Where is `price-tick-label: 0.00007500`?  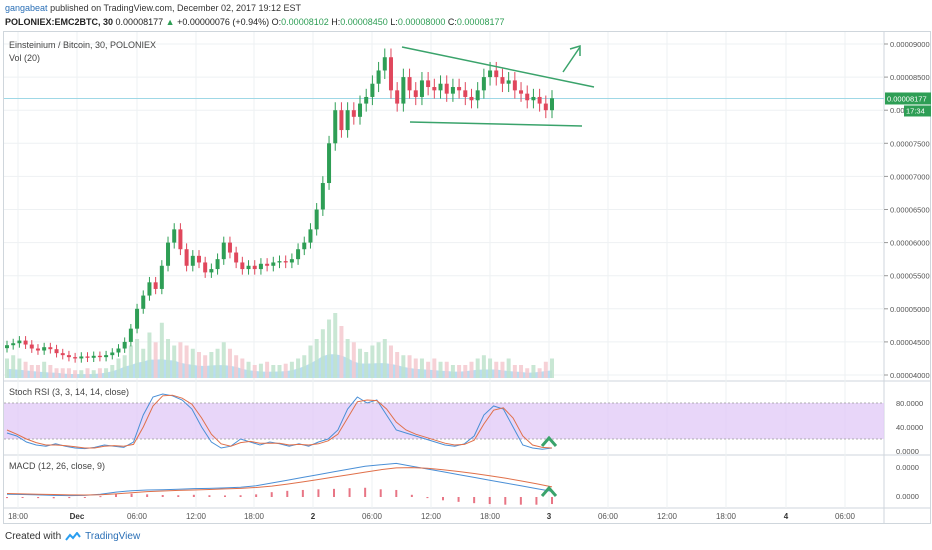
price-tick-label: 0.00007500 is located at coordinates (910, 143).